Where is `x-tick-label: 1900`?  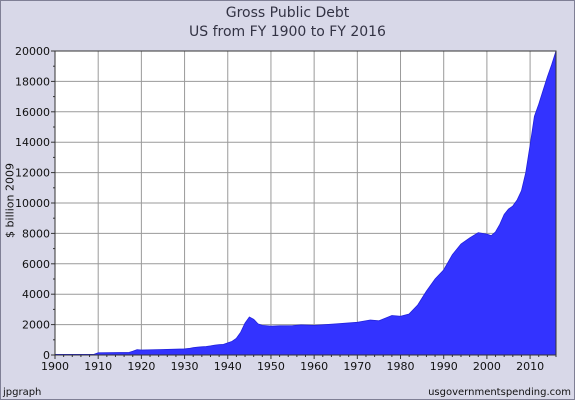
x-tick-label: 1900 is located at coordinates (55, 366).